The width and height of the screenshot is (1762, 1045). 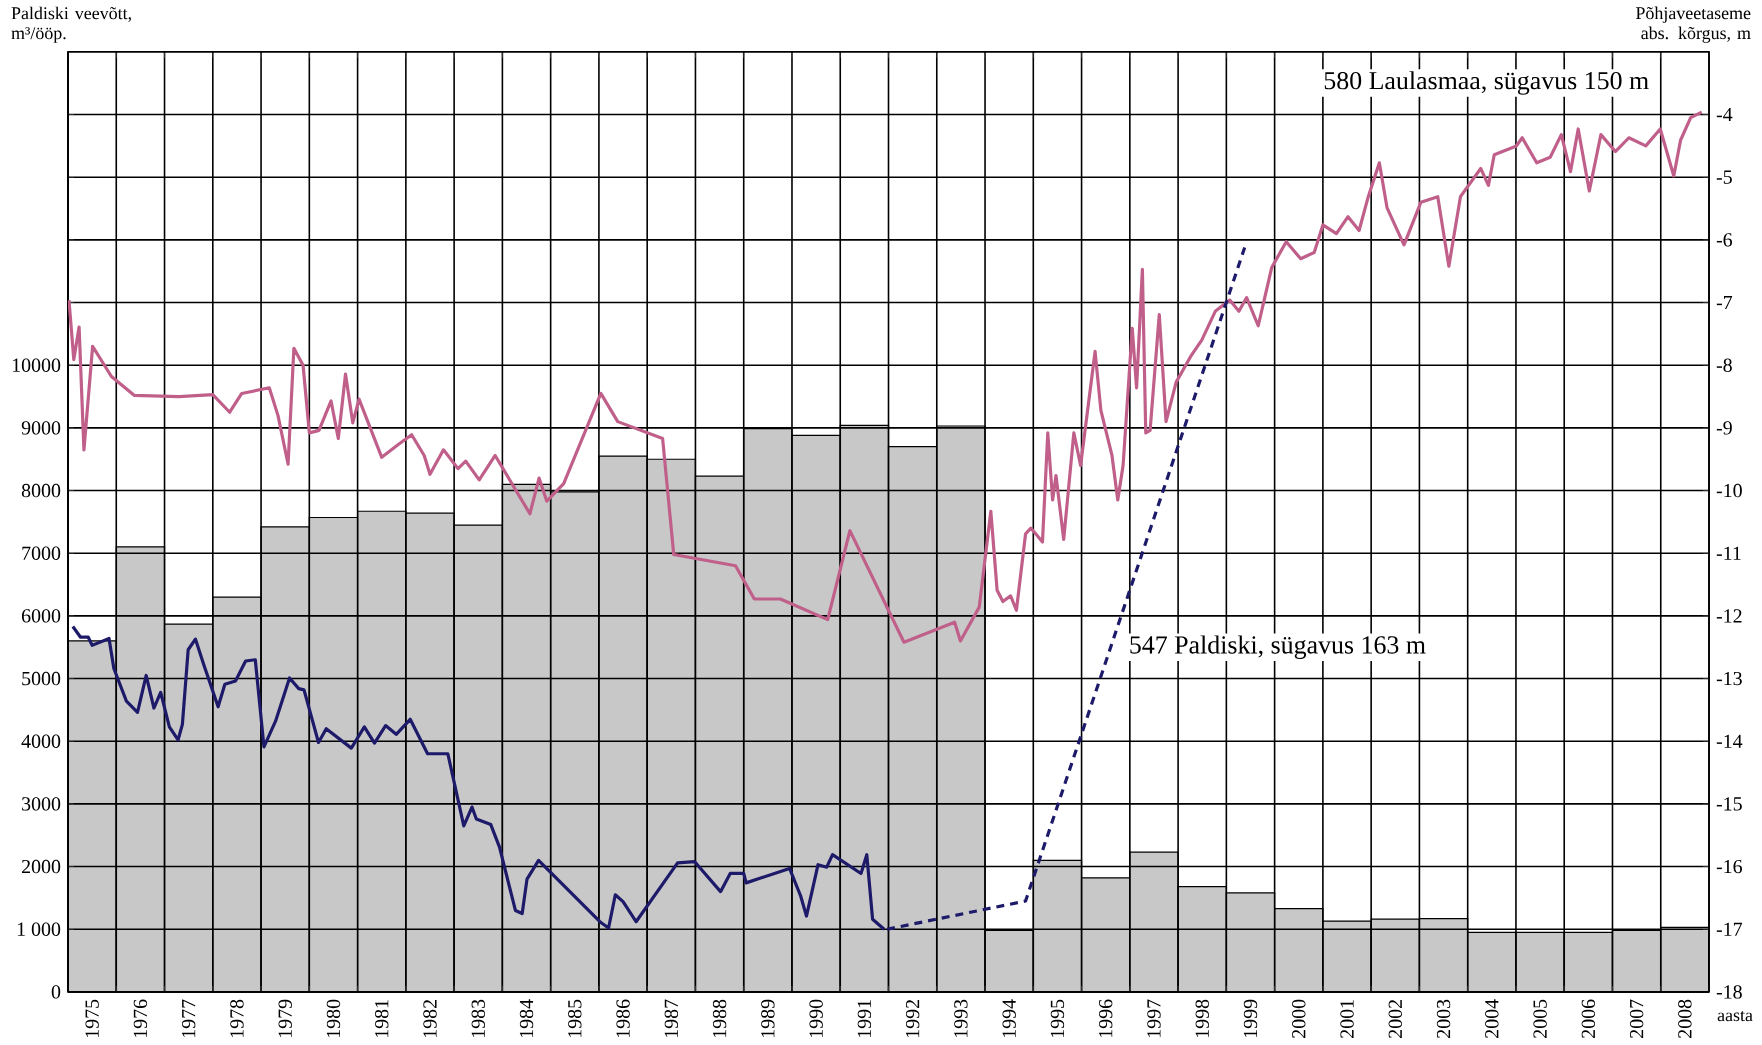 I want to click on x-tick-label: 1990, so click(x=816, y=1018).